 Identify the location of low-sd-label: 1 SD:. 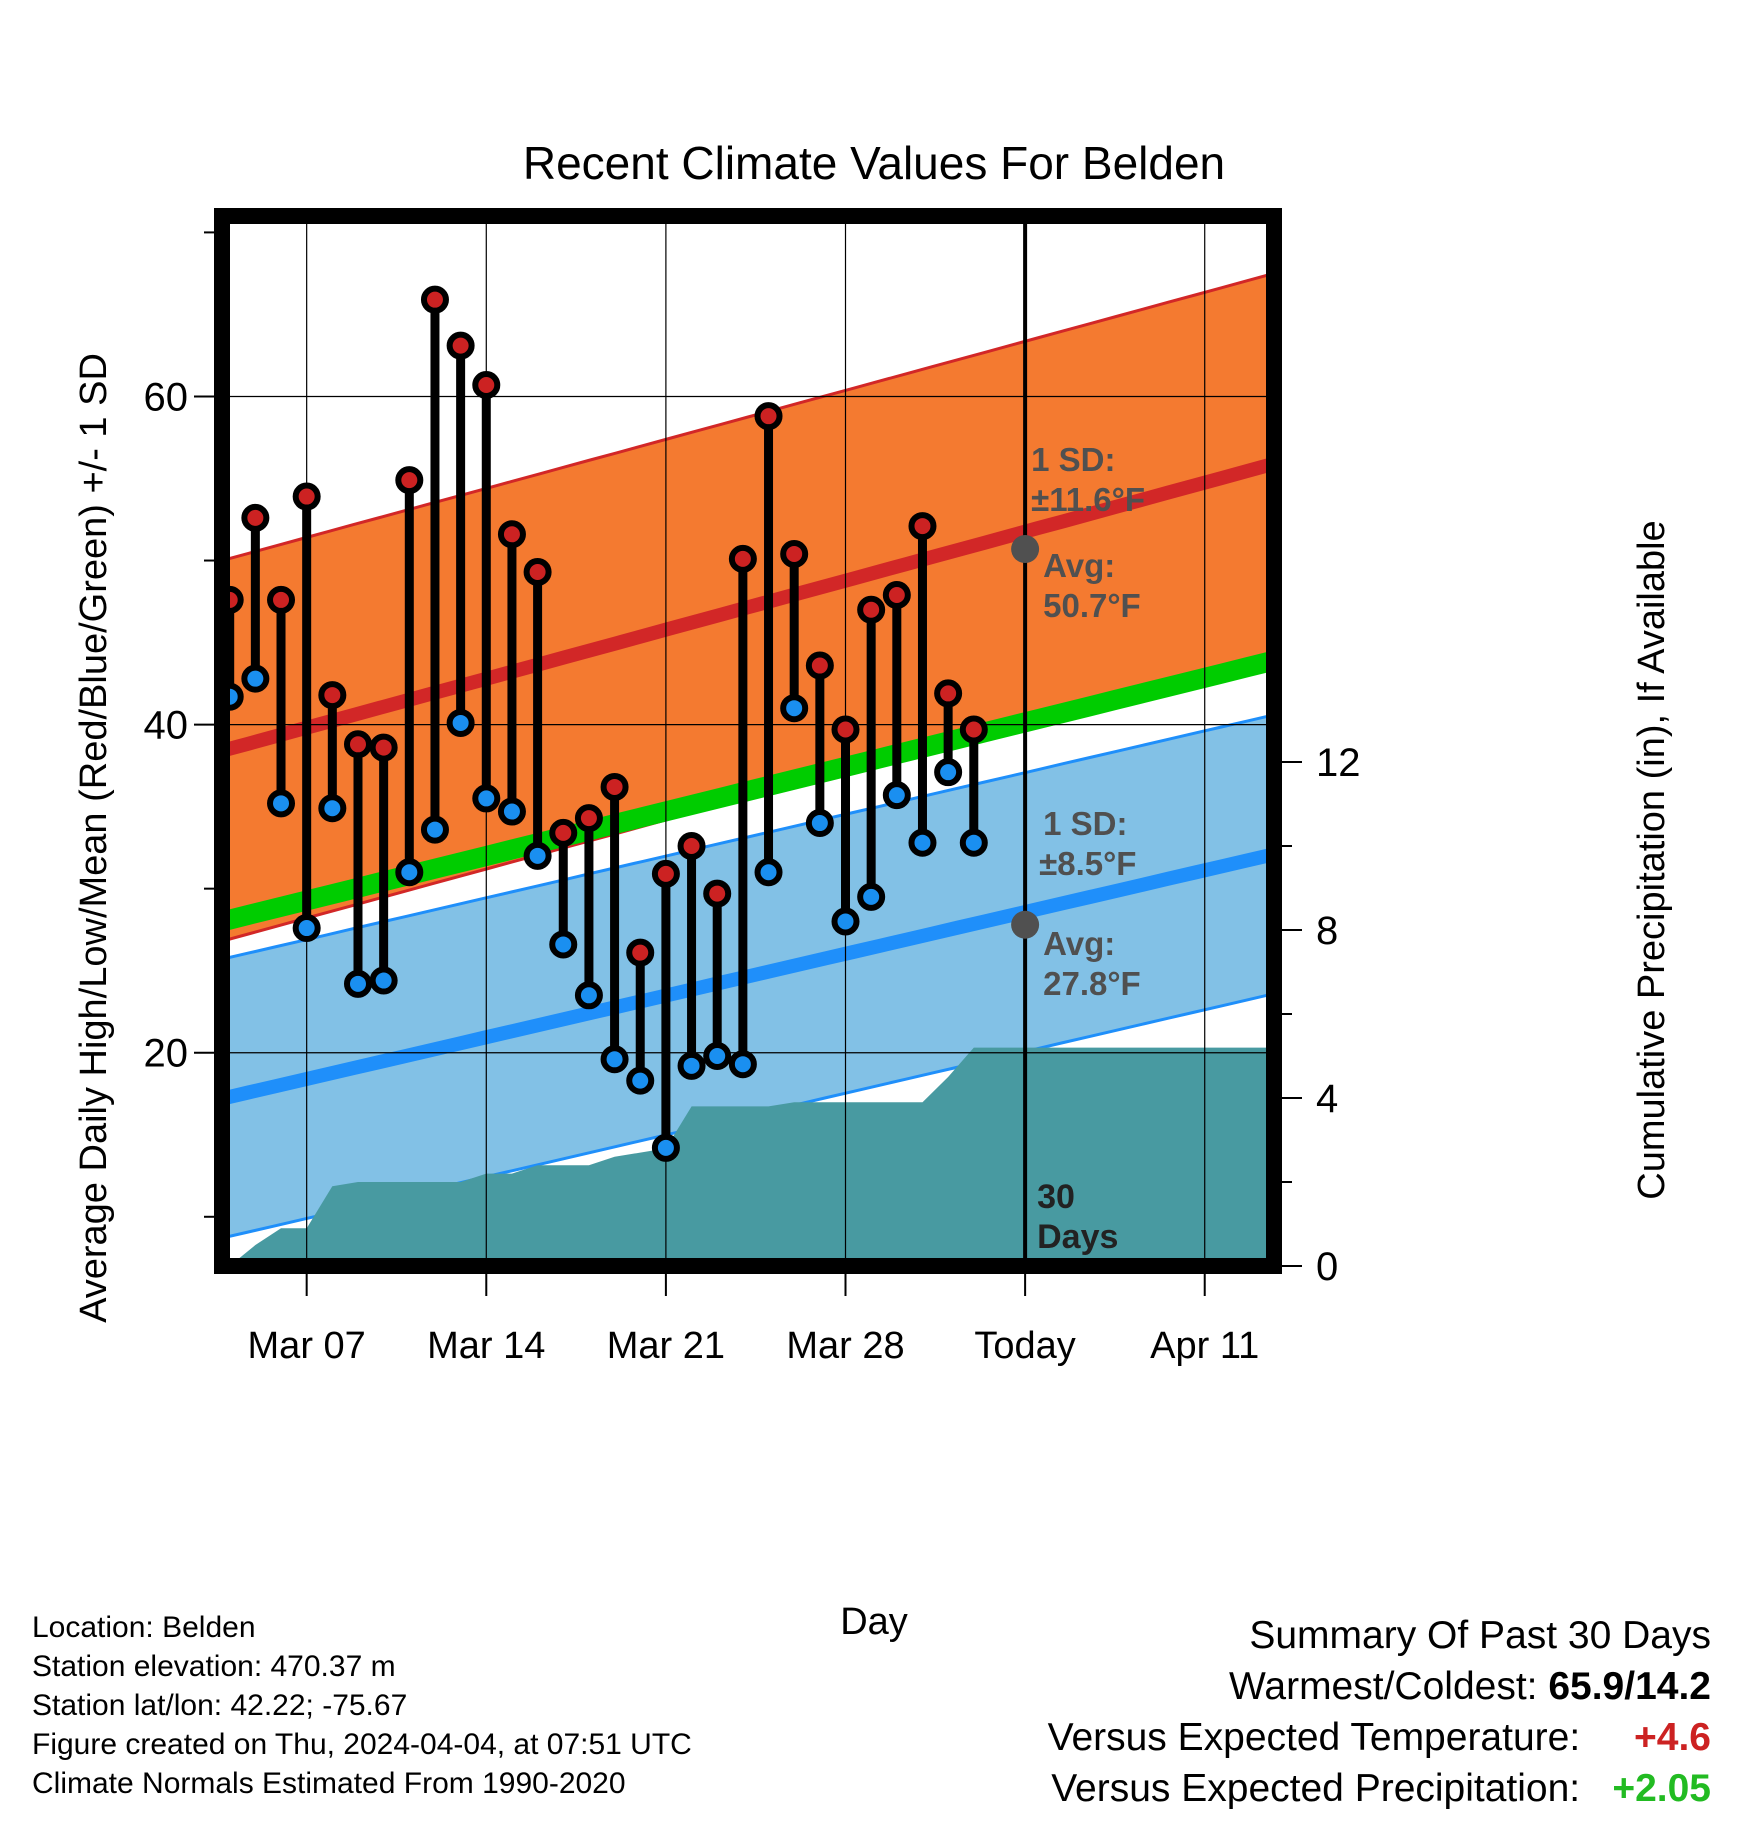
(1085, 823).